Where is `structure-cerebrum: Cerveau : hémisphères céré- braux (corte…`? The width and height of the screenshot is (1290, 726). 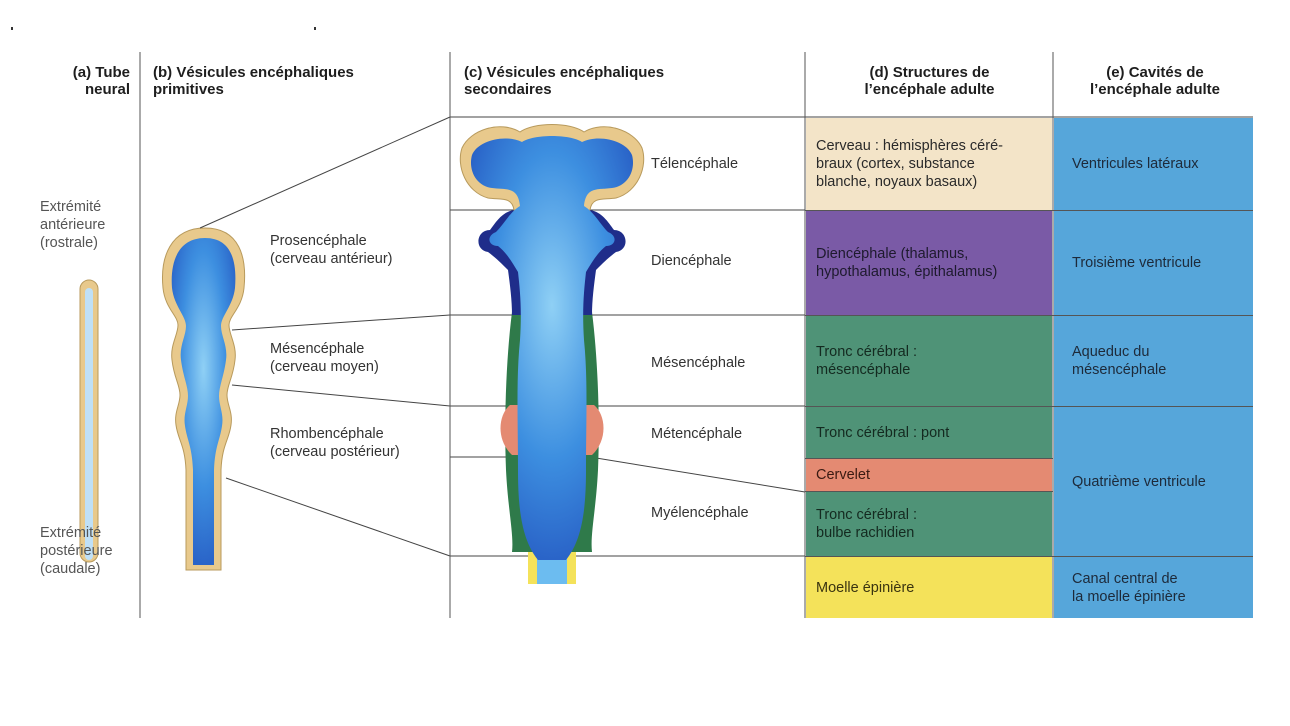
structure-cerebrum: Cerveau : hémisphères céré- braux (corte… is located at coordinates (929, 164).